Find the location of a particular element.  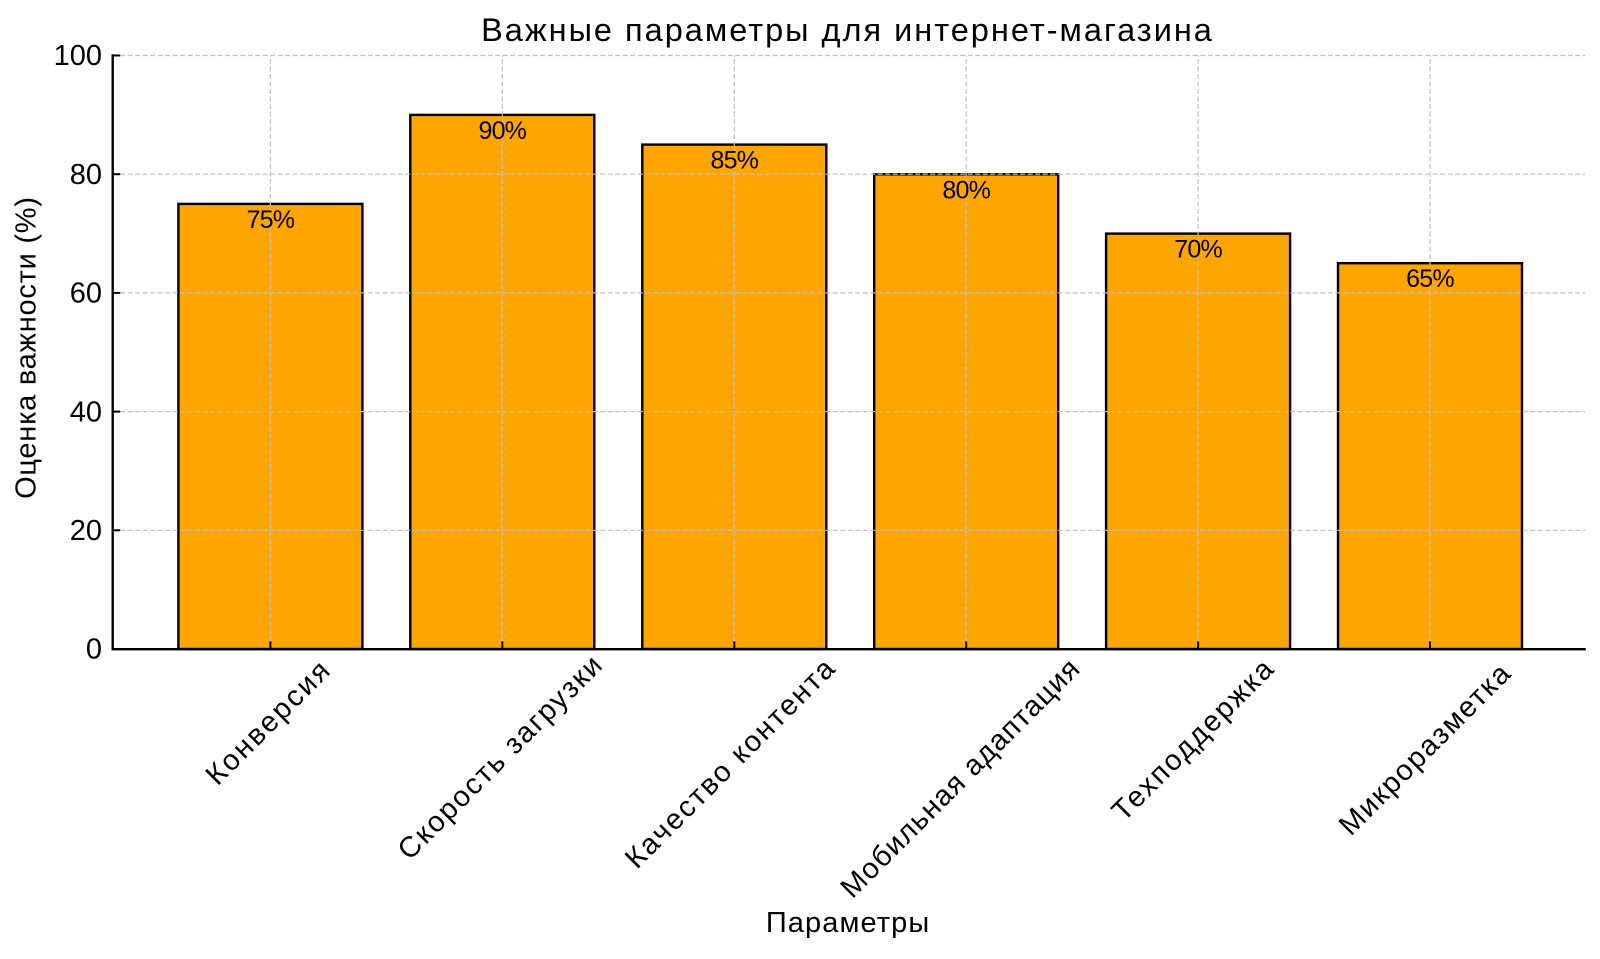

svg-text: 100 is located at coordinates (78, 56).